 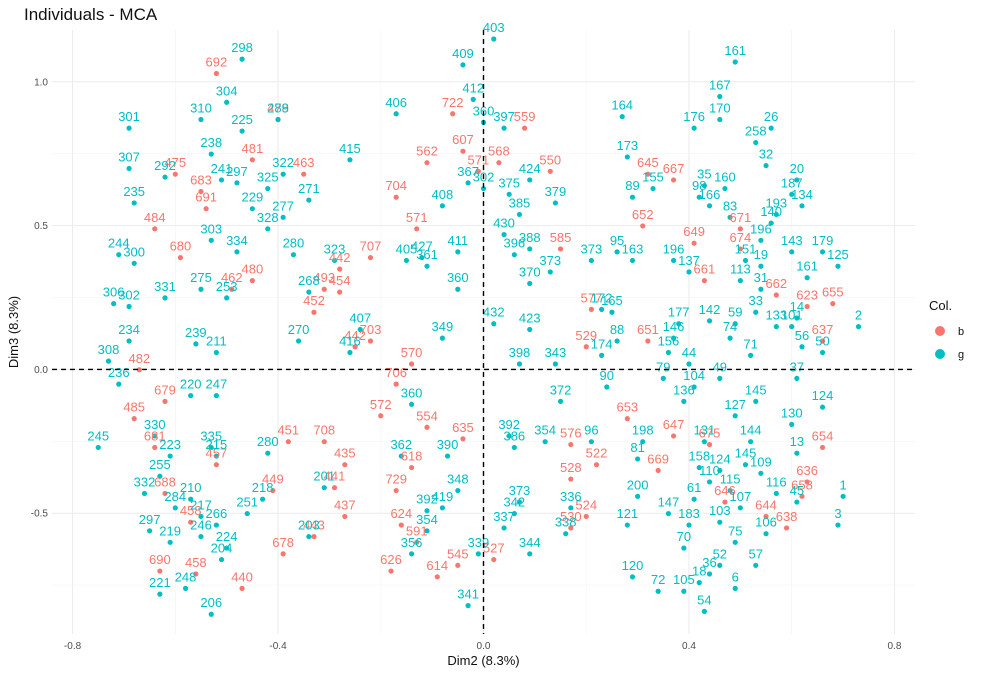 What do you see at coordinates (458, 553) in the screenshot?
I see `point-label-b: 545` at bounding box center [458, 553].